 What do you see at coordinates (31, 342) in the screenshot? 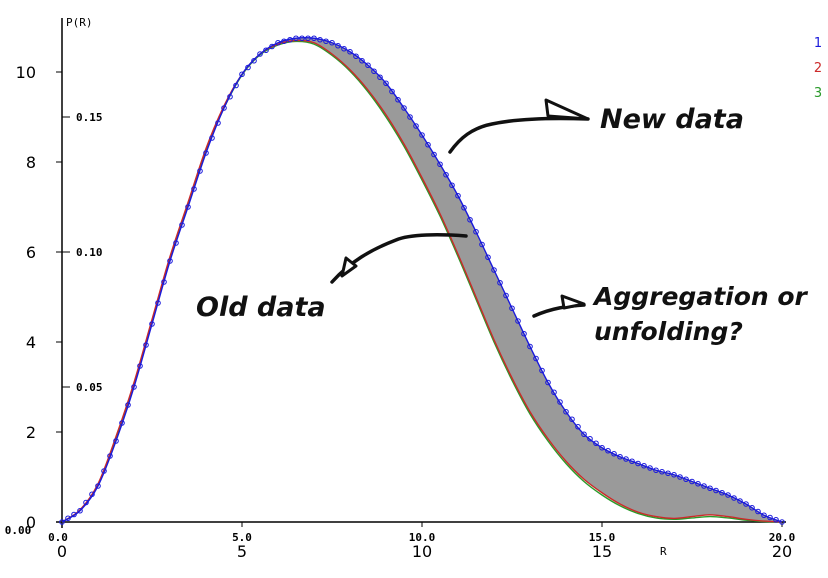
I see `y-tick-label: 4` at bounding box center [31, 342].